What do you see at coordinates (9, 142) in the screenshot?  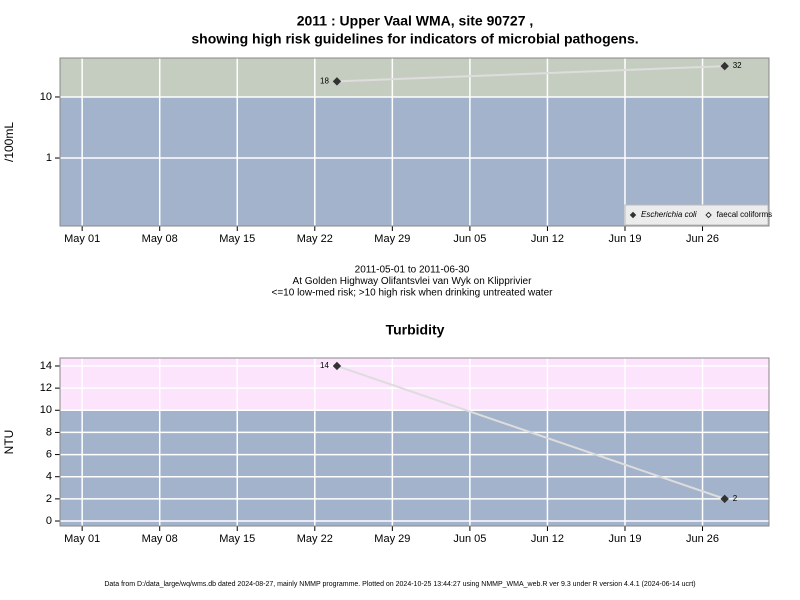 I see `y-axis-label: /100mL` at bounding box center [9, 142].